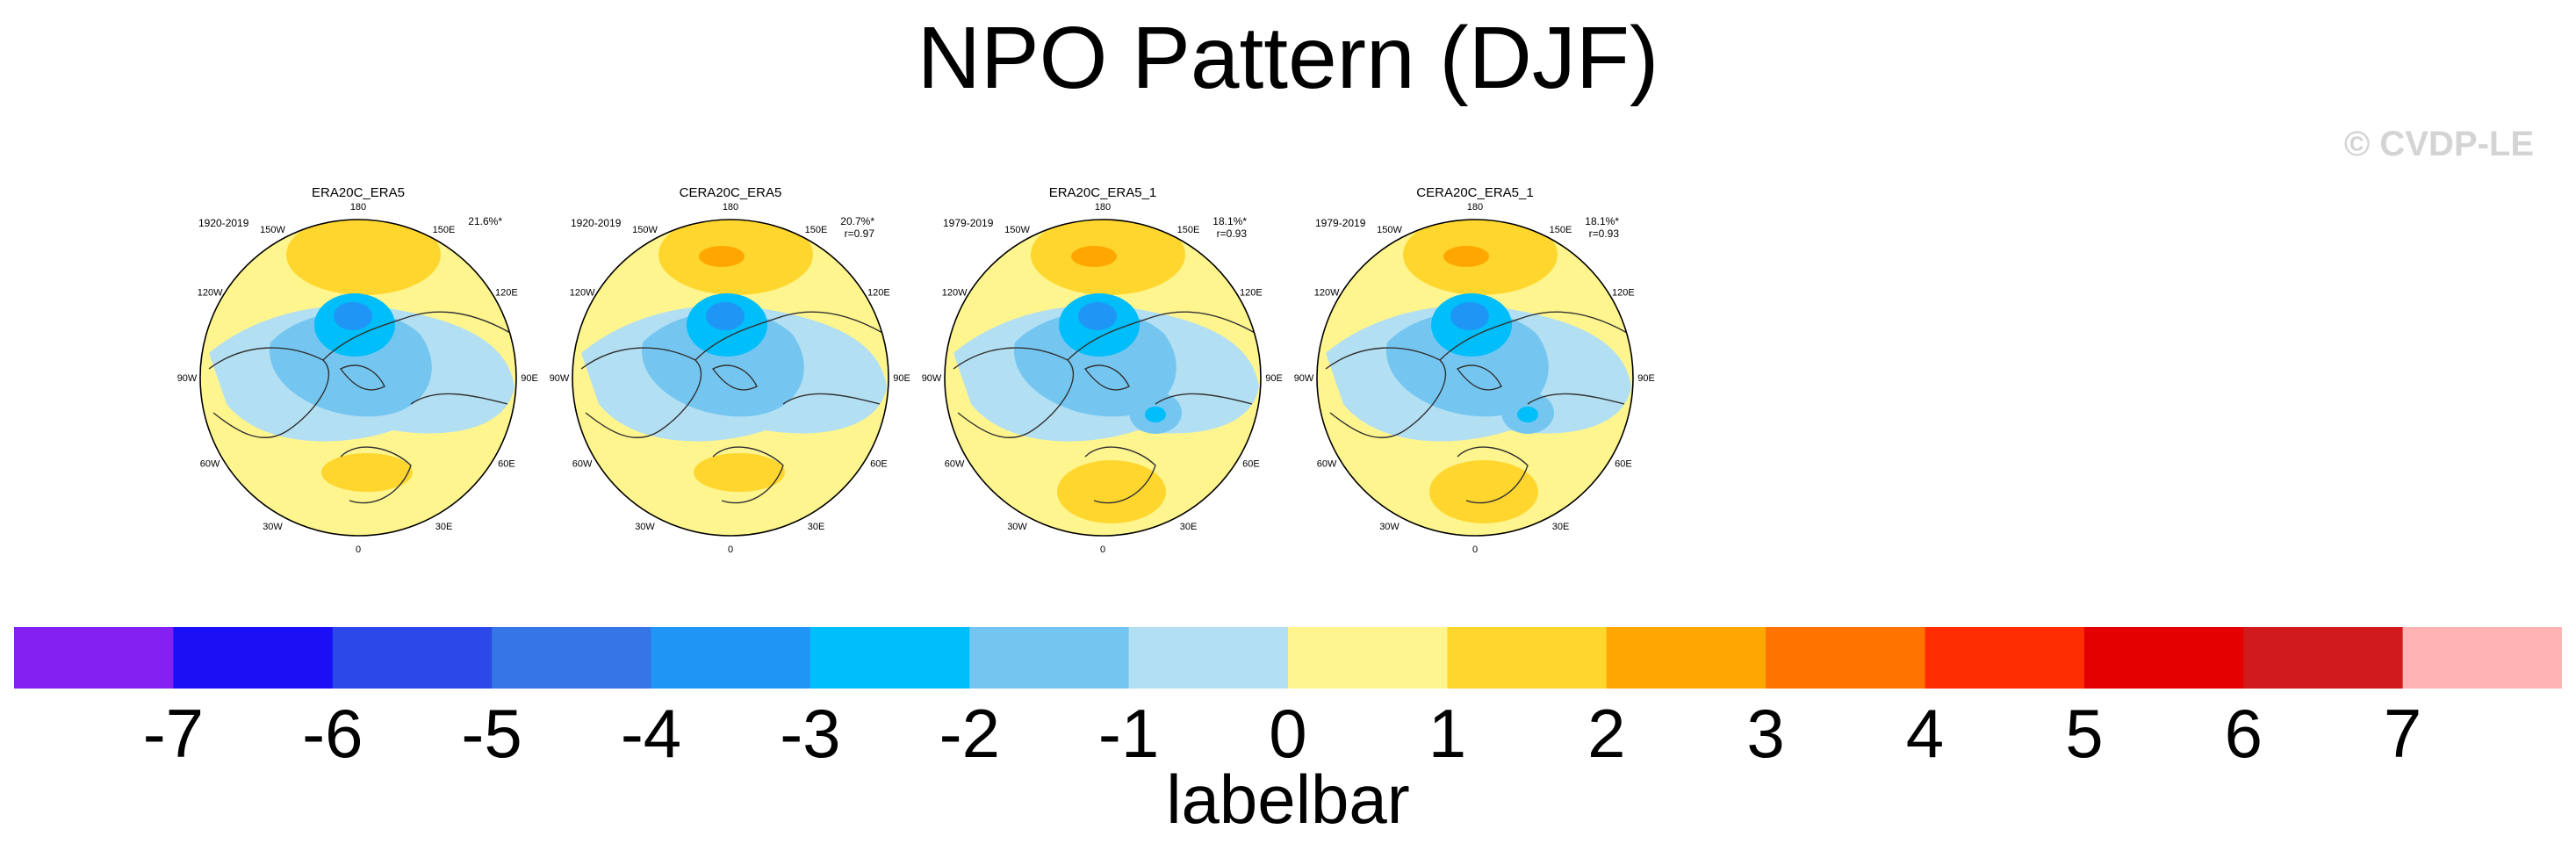  I want to click on panel-correlation: r=0.97, so click(860, 233).